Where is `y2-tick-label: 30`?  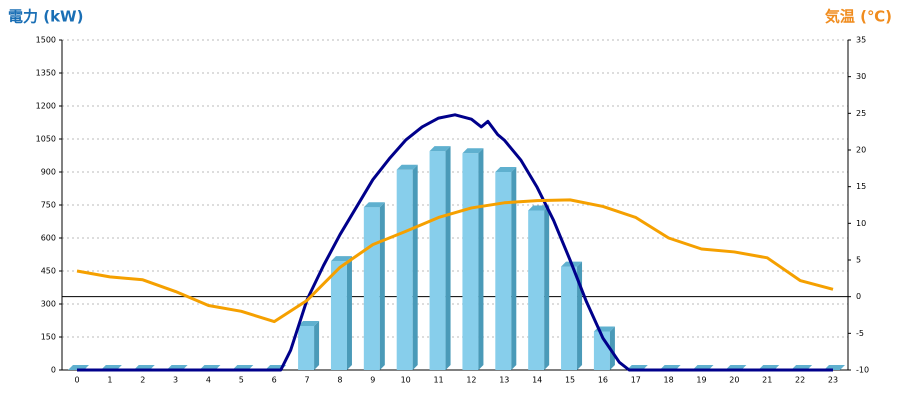
y2-tick-label: 30 is located at coordinates (861, 76).